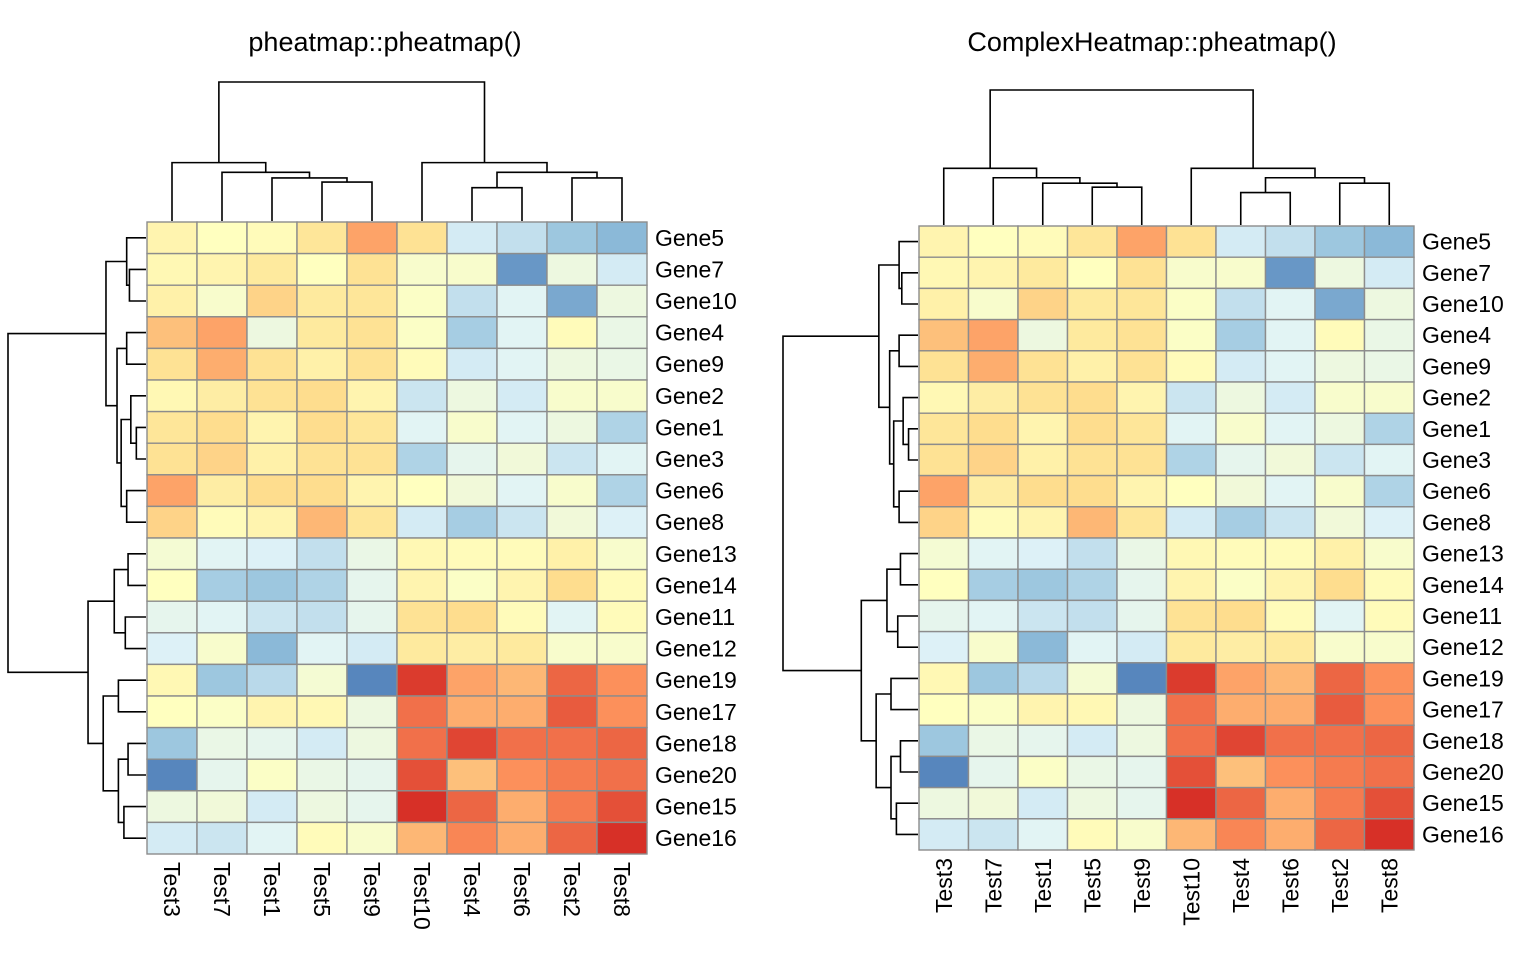 Image resolution: width=1536 pixels, height=960 pixels. I want to click on row-label: Gene12, so click(696, 649).